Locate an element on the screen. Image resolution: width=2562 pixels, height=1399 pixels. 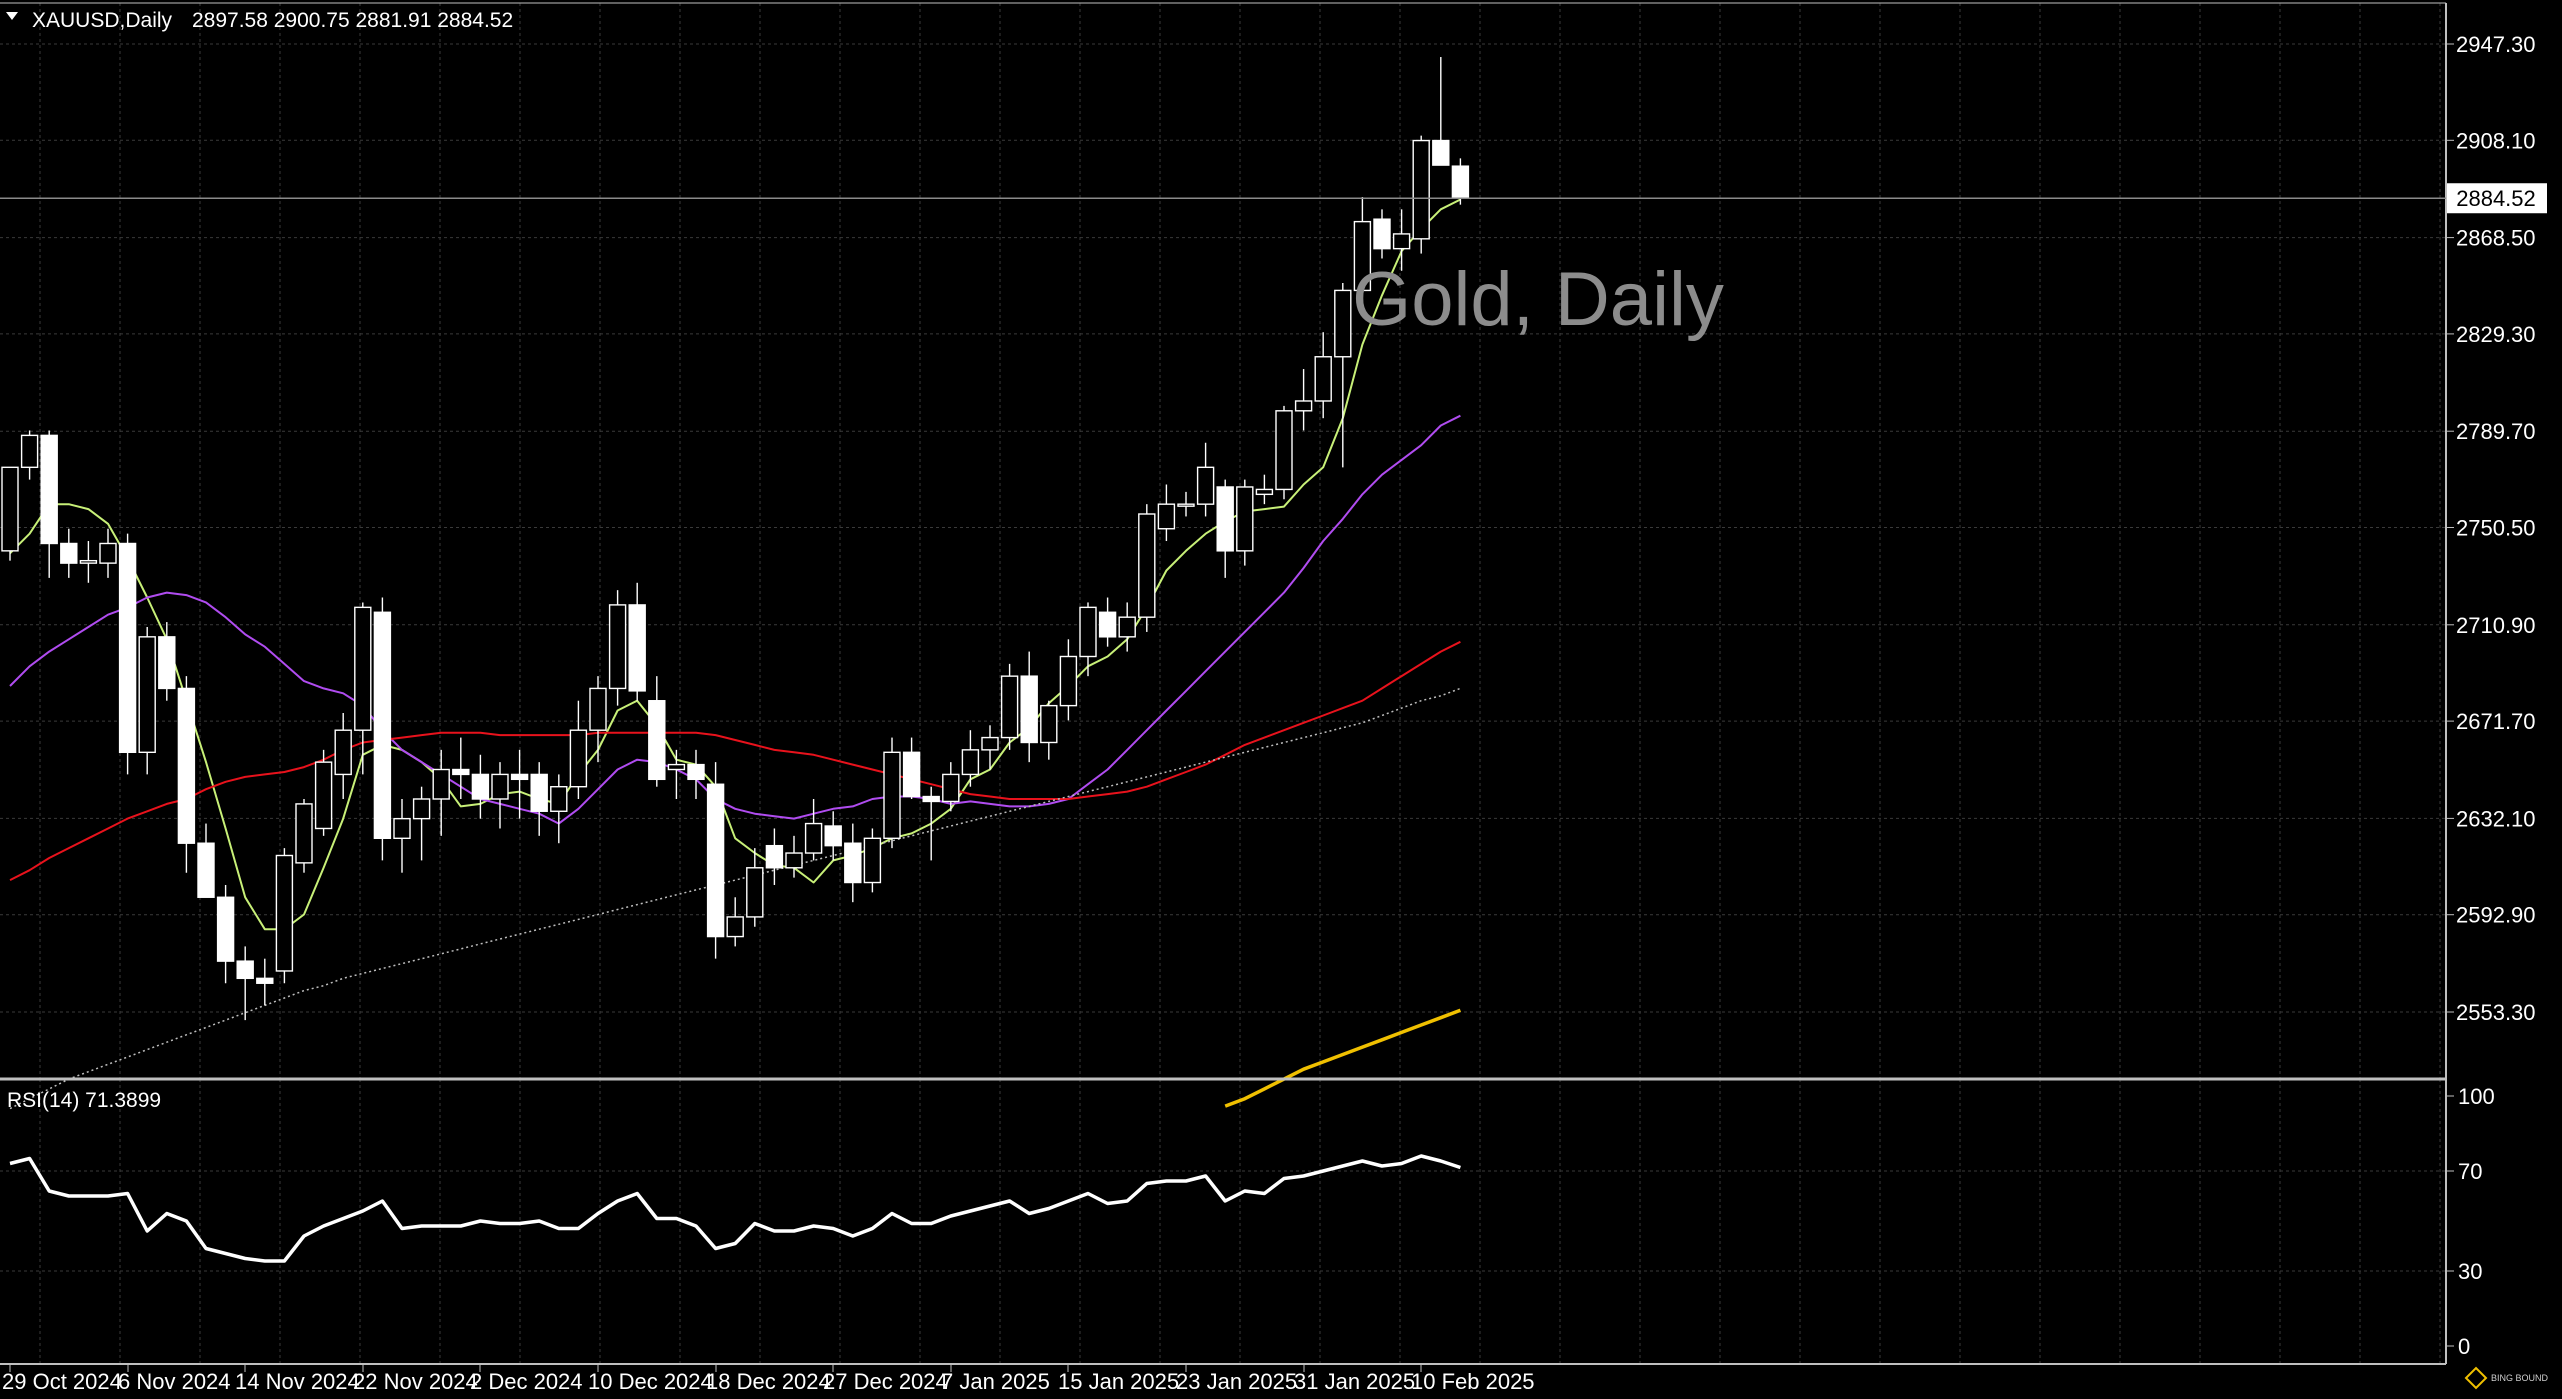
price-tick-label: 2829.30 is located at coordinates (2496, 334).